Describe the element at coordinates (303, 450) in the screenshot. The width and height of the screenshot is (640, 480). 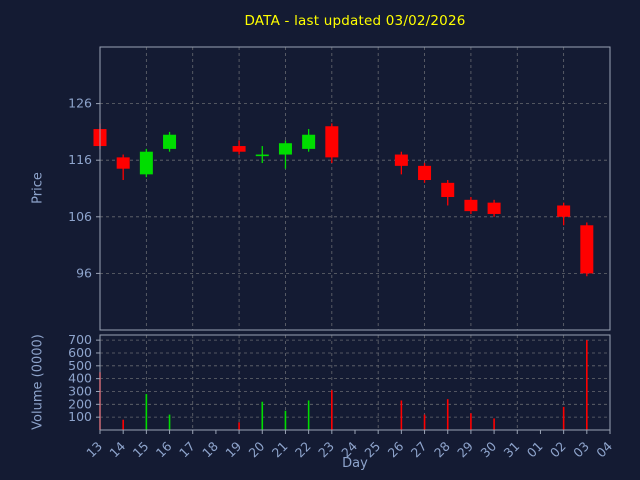
I see `x-tick-label: 22` at that location.